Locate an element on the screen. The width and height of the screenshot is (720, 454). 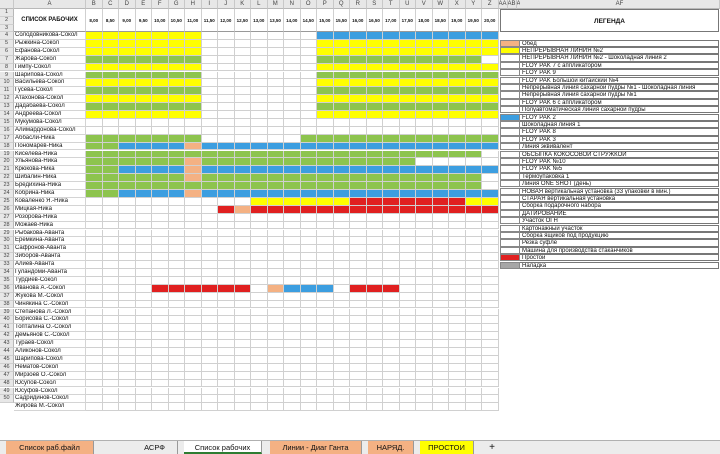
worker-name: Демьянов С.-Сокол is located at coordinates (50, 336).